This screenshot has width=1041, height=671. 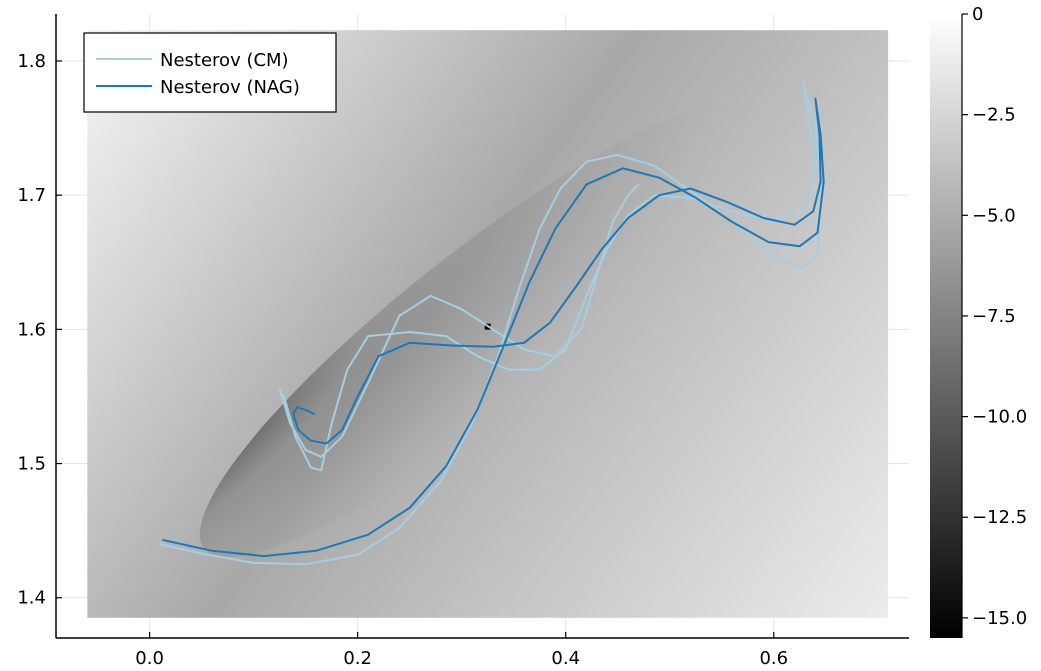 What do you see at coordinates (999, 618) in the screenshot?
I see `colorbar-tick-label-6: −15.0` at bounding box center [999, 618].